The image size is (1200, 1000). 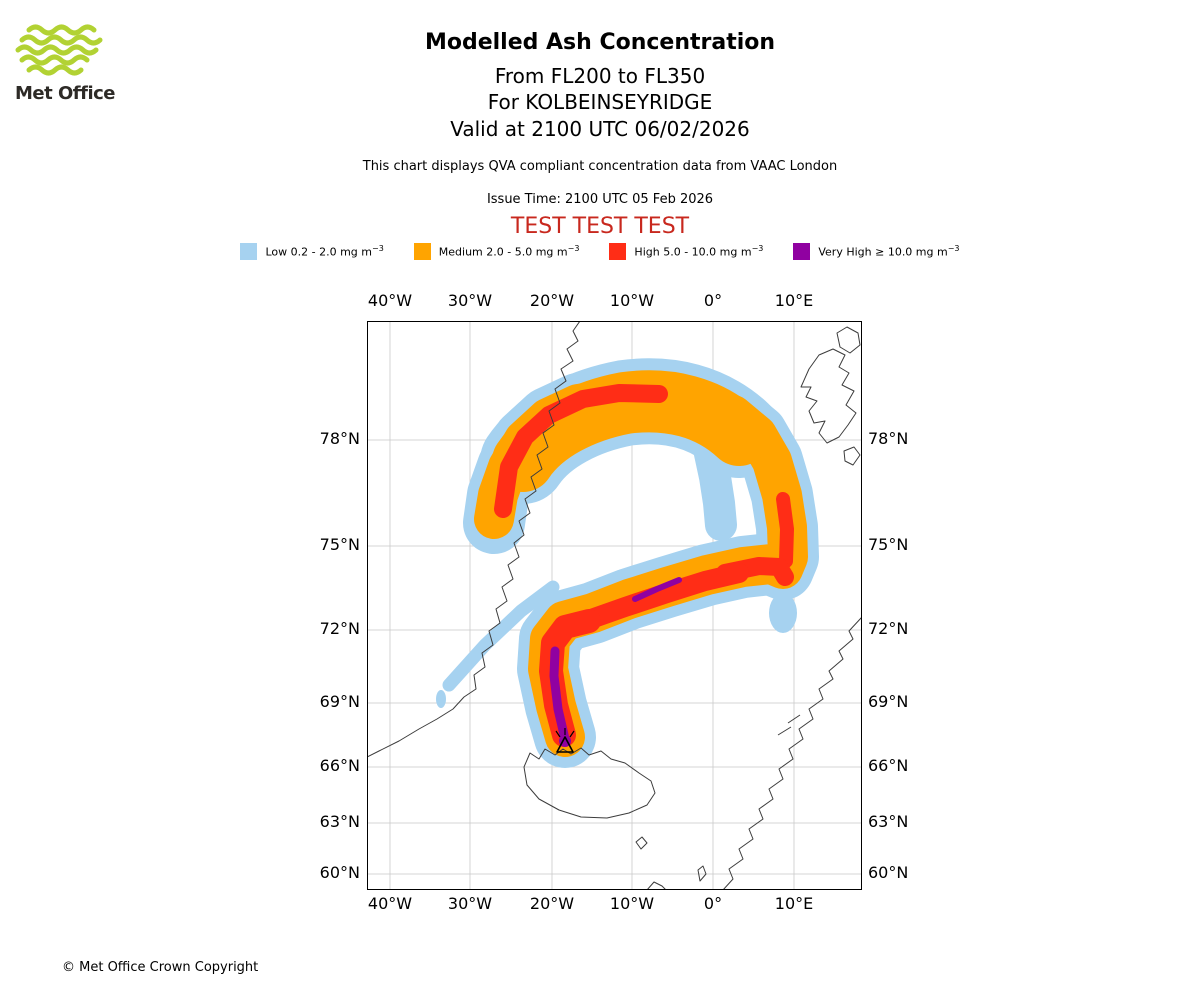 What do you see at coordinates (789, 725) in the screenshot?
I see `coastline-lofoten-islands` at bounding box center [789, 725].